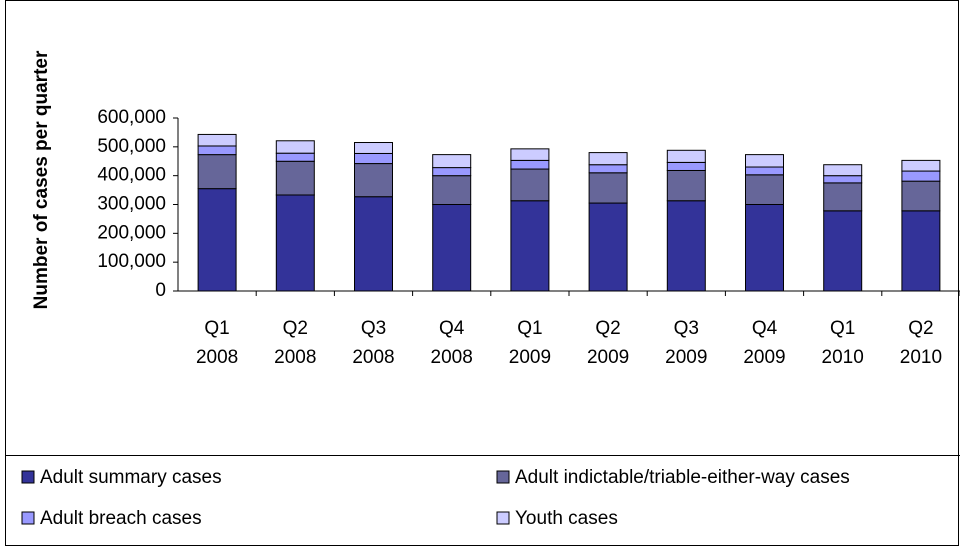 The image size is (960, 550). I want to click on x-tick-label: Q4 2009, so click(764, 343).